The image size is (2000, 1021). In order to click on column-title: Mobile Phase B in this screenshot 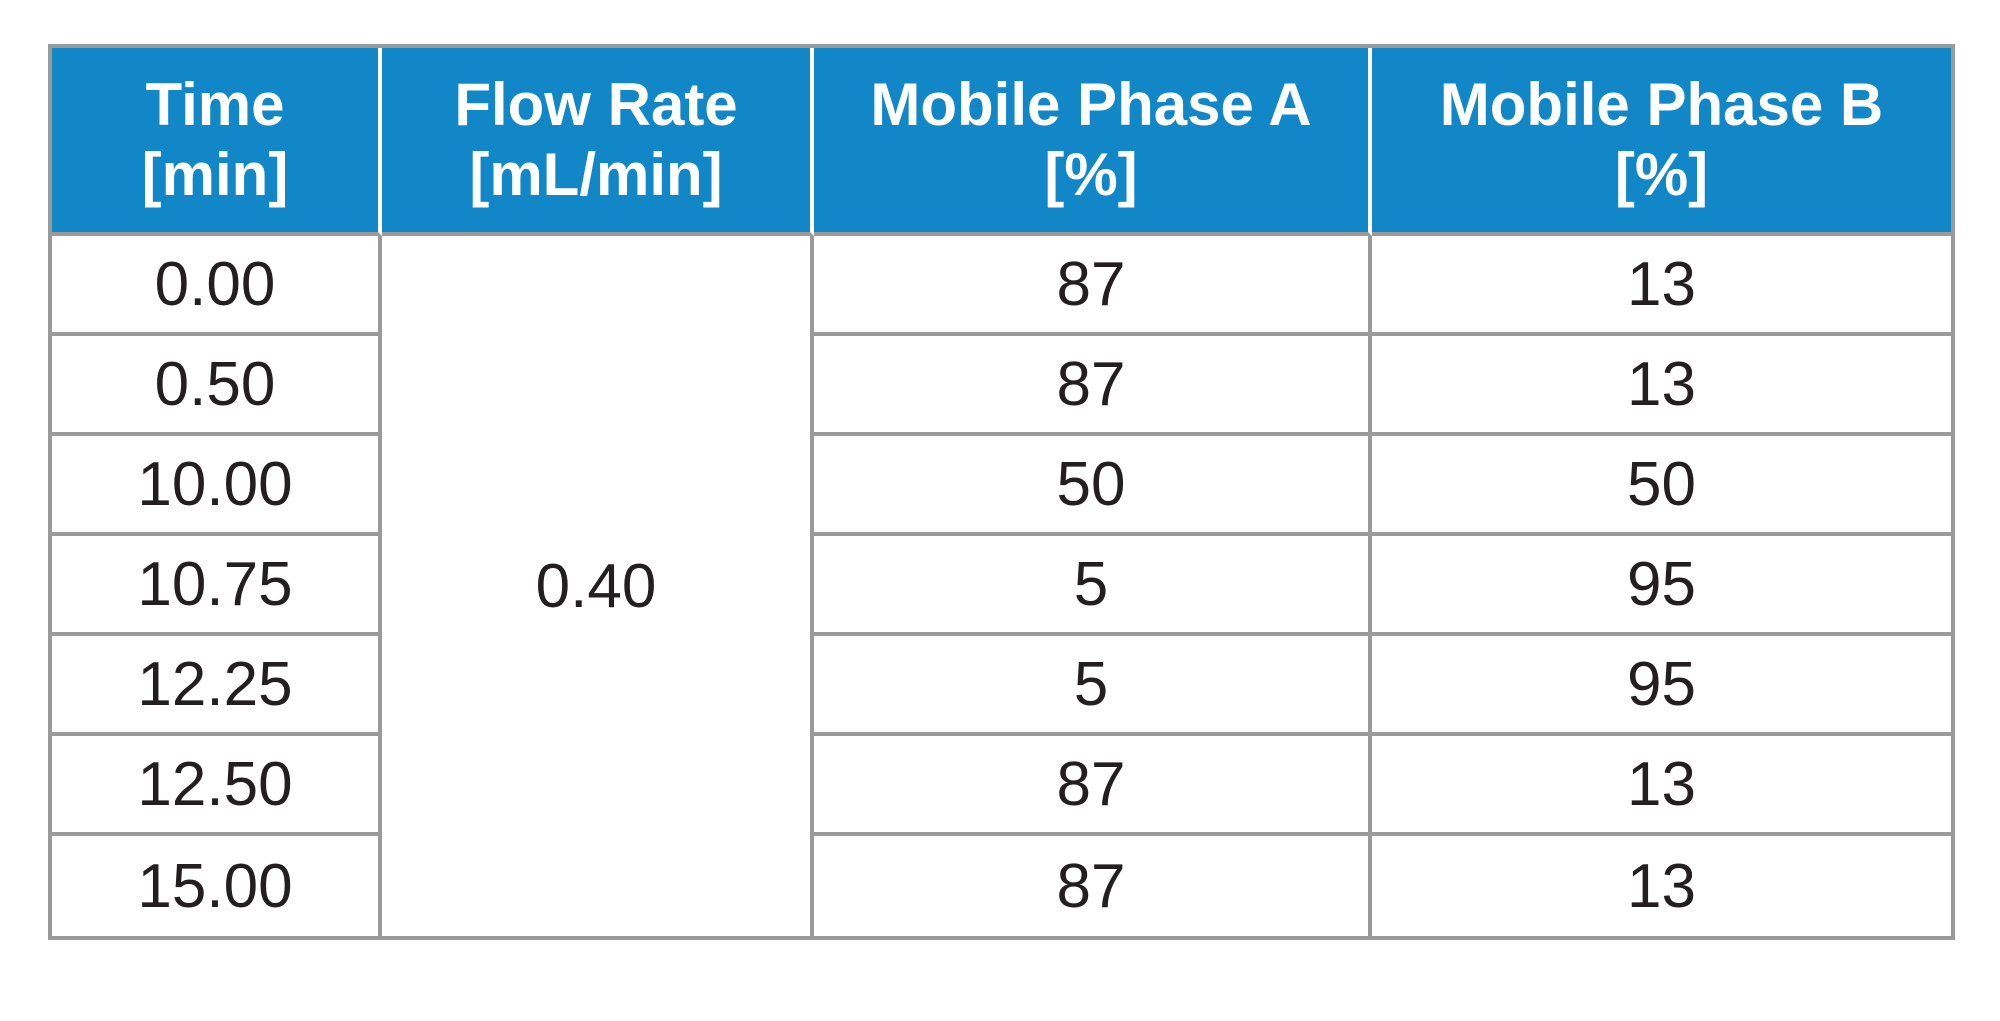, I will do `click(1661, 105)`.